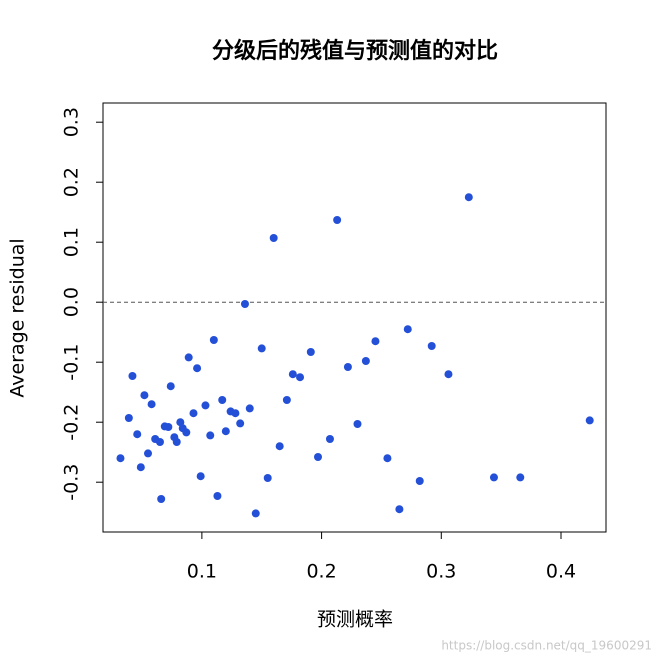 This screenshot has height=660, width=660. Describe the element at coordinates (18, 317) in the screenshot. I see `y-axis-label: Average residual` at that location.